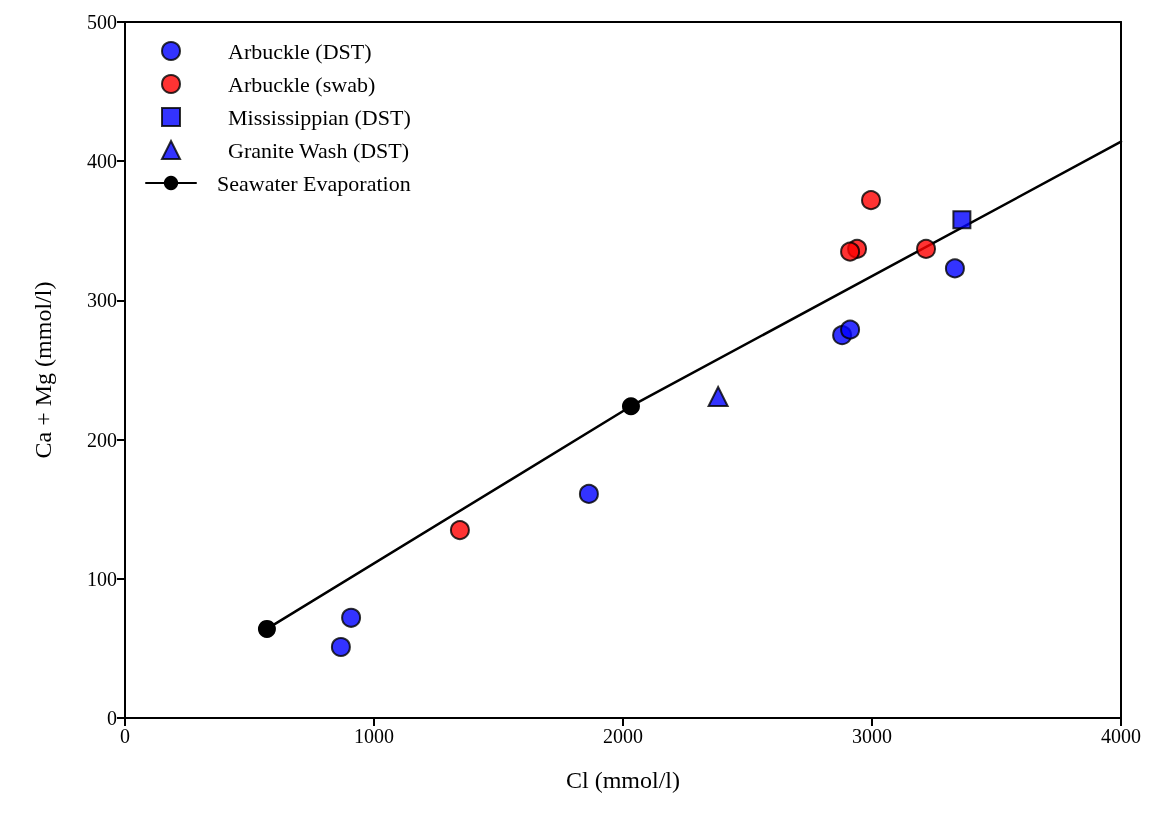  I want to click on x-tick-label: 2000, so click(623, 736).